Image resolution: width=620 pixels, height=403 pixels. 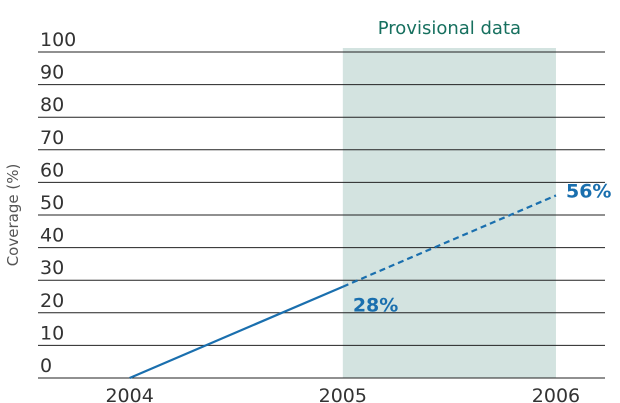 What do you see at coordinates (52, 170) in the screenshot?
I see `y-tick-label: 60` at bounding box center [52, 170].